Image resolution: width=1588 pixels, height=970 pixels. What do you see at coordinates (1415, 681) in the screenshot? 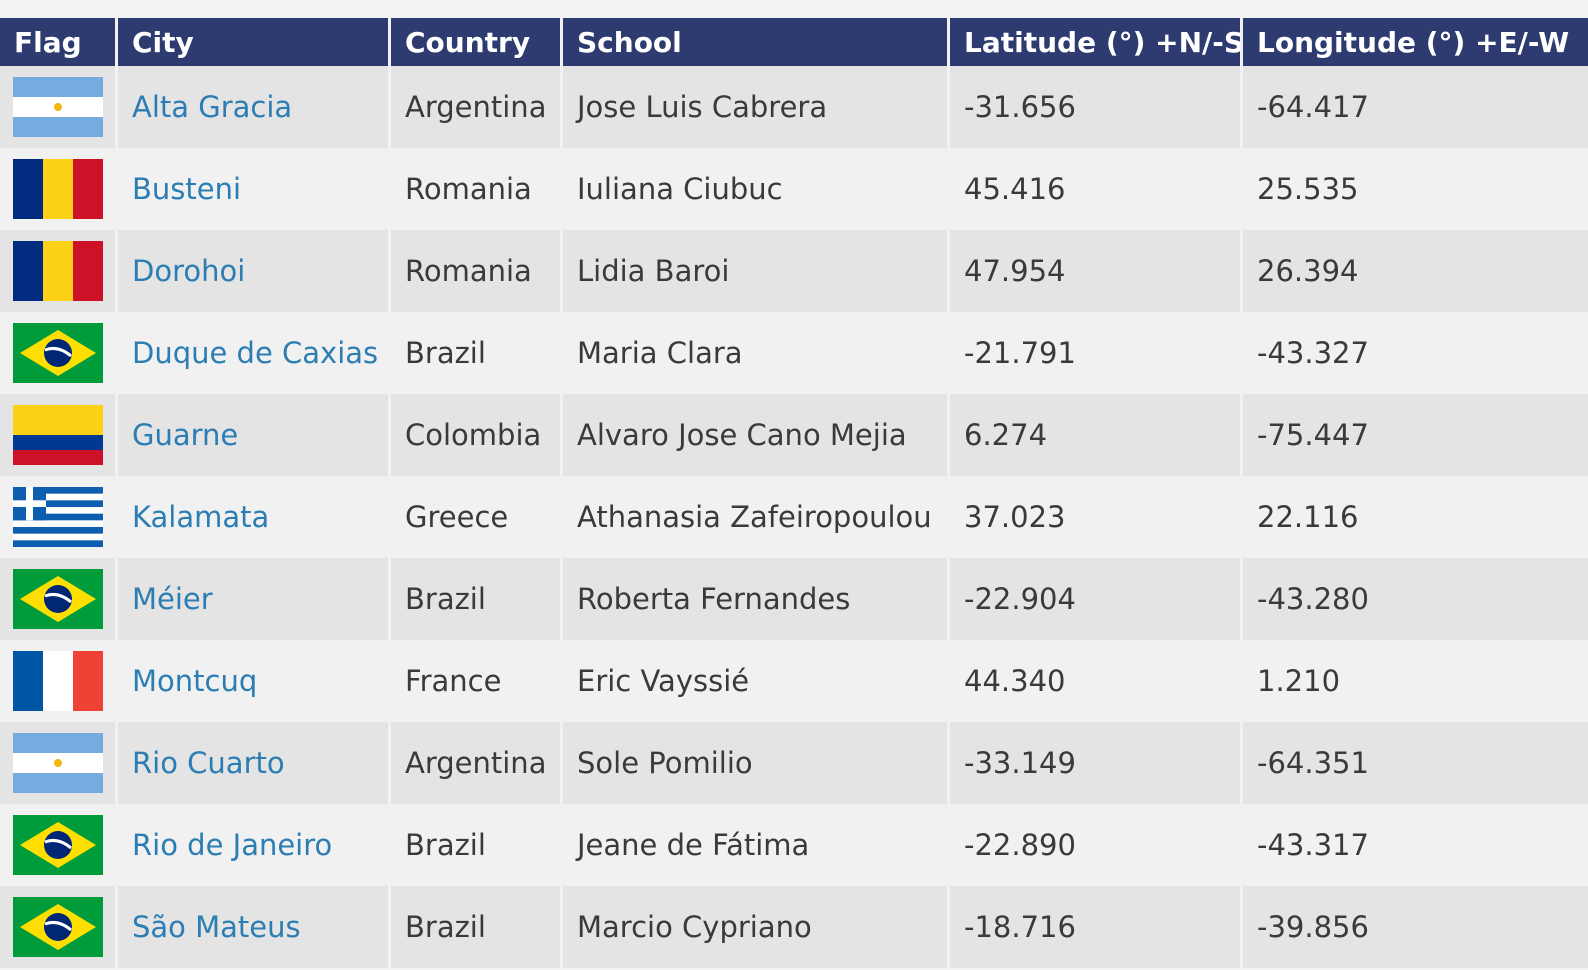
I see `table-cell: 1.210` at bounding box center [1415, 681].